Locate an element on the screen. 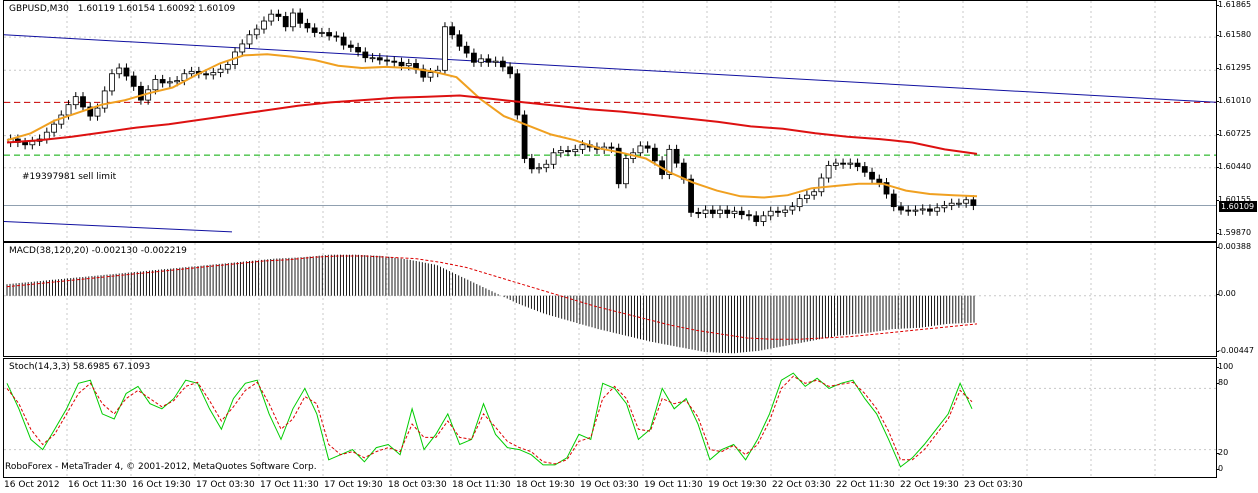  time-axis-label: 16 Oct 19:30 is located at coordinates (161, 485).